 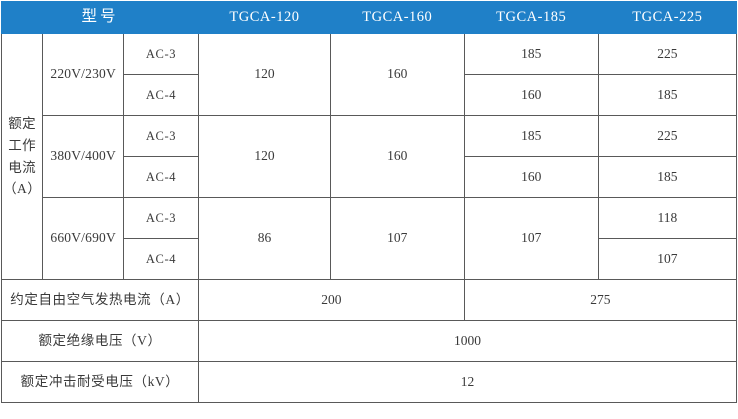 I want to click on value-220v-ac4-tgca225: 185, so click(x=667, y=95).